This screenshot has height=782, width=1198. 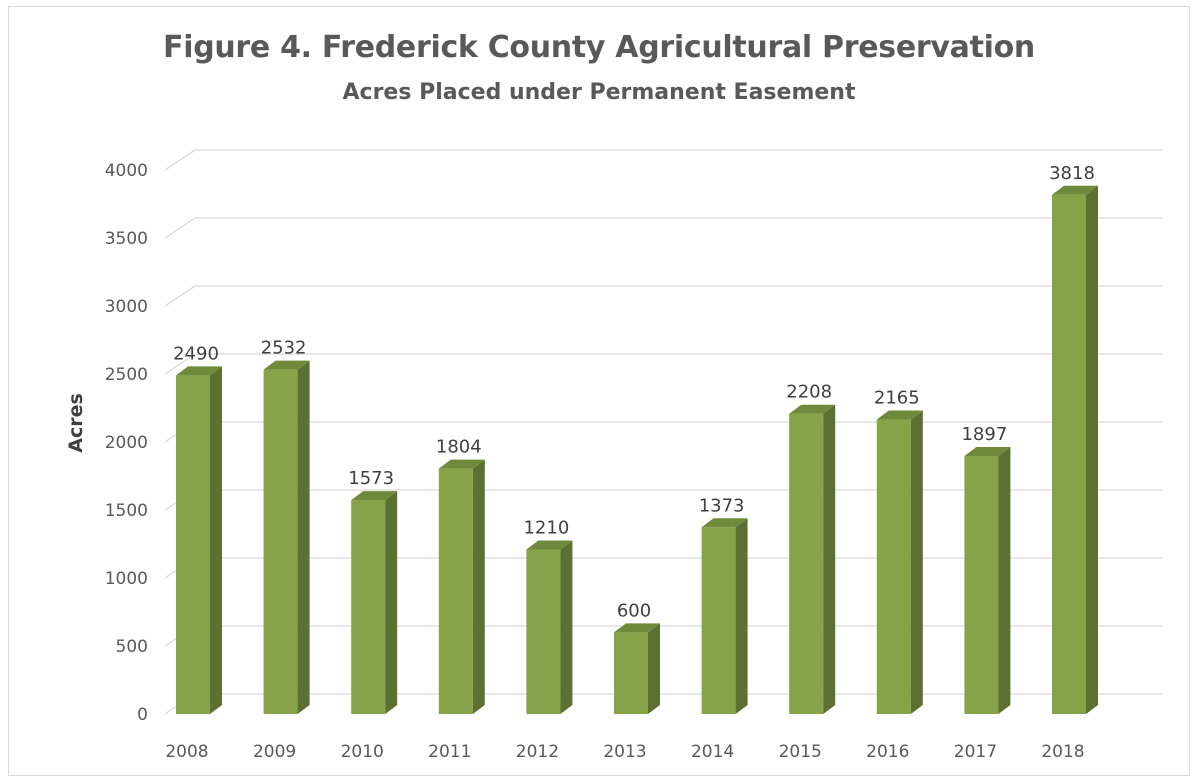 What do you see at coordinates (897, 398) in the screenshot?
I see `data-label: 2165` at bounding box center [897, 398].